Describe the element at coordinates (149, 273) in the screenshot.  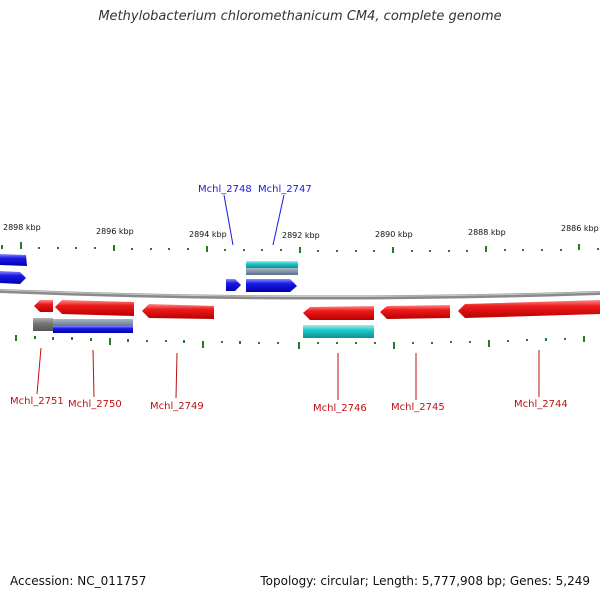
I see `forward-strand-features` at that location.